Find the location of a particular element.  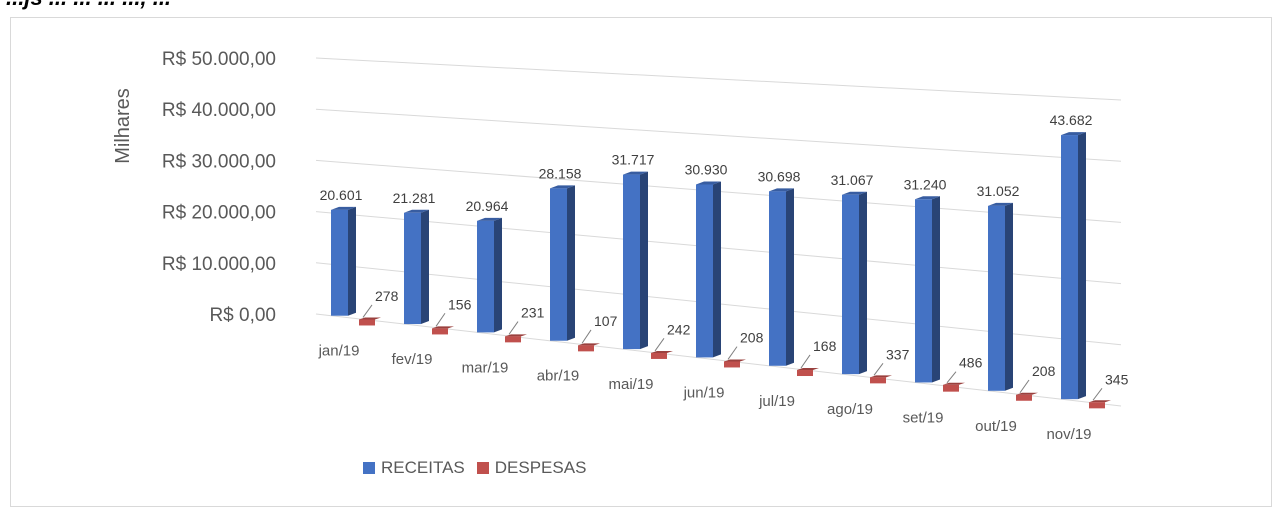

legend-item-receitas: RECEITAS is located at coordinates (414, 468).